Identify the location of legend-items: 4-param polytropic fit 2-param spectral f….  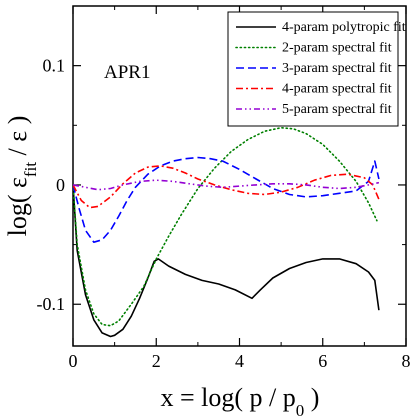
(320, 68).